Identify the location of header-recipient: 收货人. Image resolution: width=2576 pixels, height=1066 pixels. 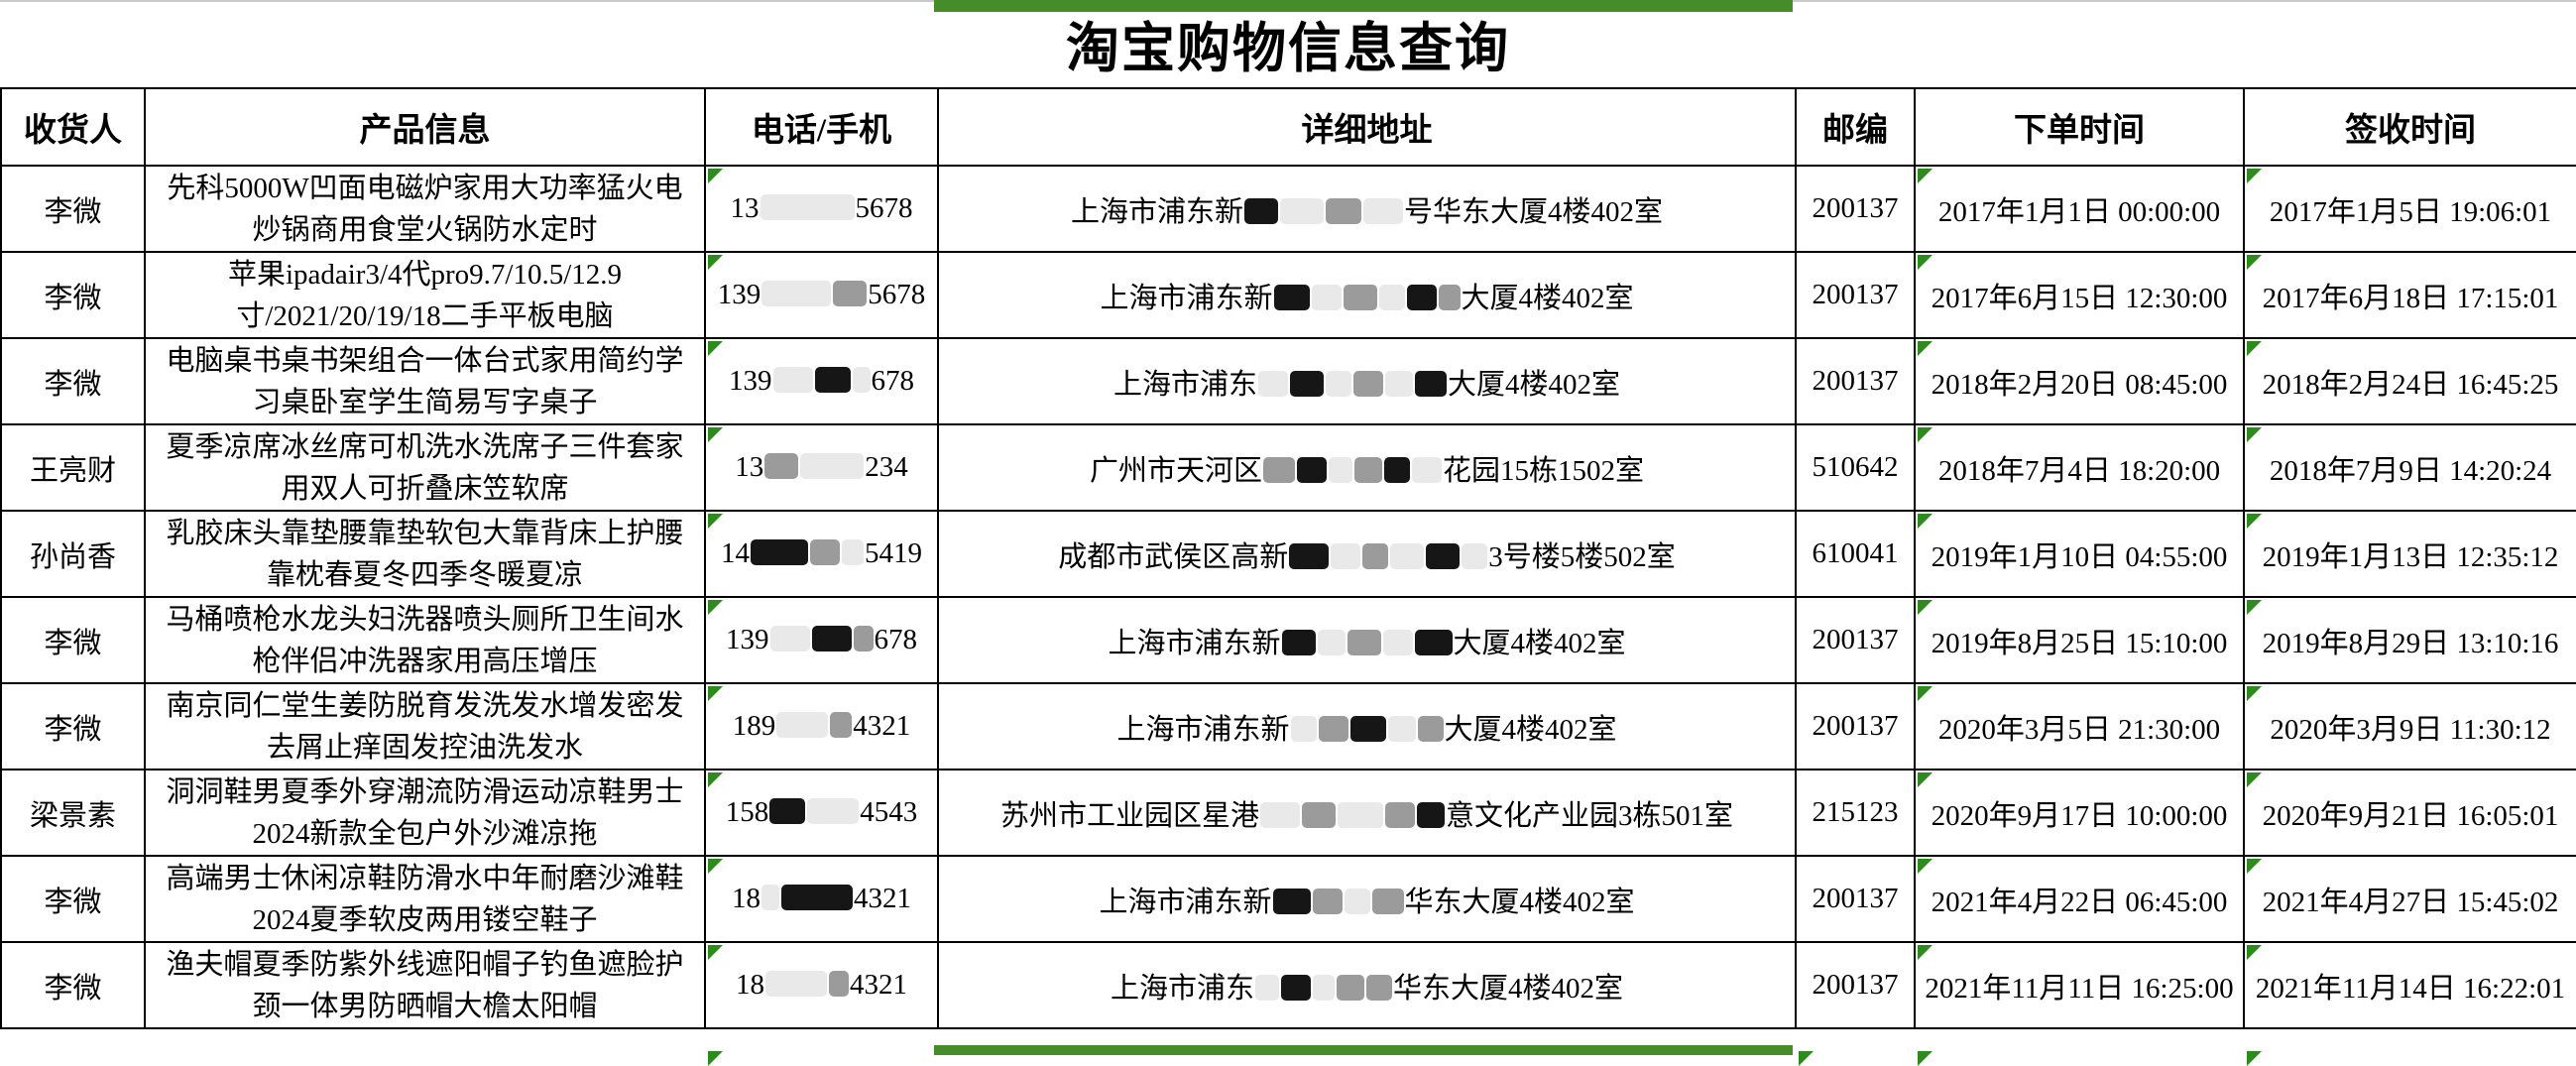
(73, 127).